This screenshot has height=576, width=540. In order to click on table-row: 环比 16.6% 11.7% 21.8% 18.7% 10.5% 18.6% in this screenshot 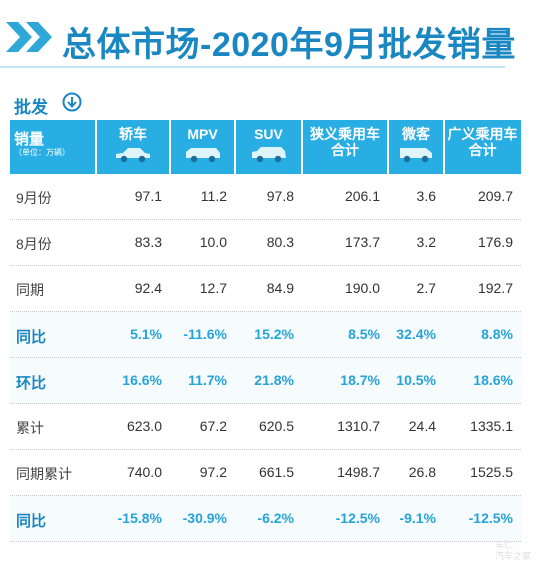, I will do `click(265, 381)`.